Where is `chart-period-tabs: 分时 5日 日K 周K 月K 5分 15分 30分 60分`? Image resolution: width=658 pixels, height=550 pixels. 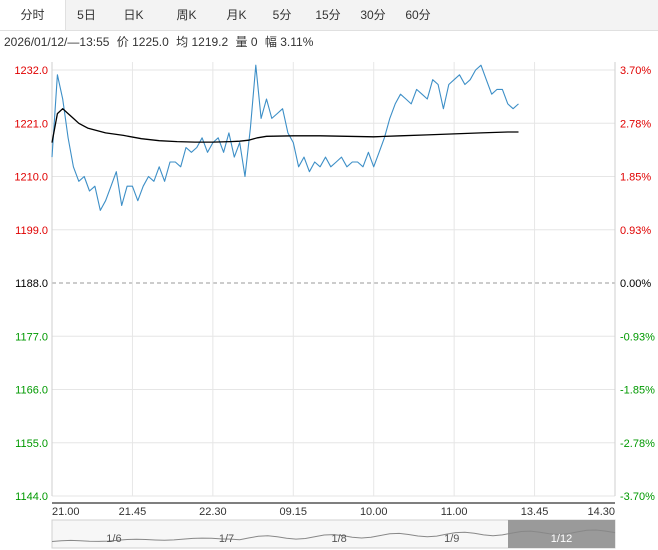
chart-period-tabs: 分时 5日 日K 周K 月K 5分 15分 30分 60分 is located at coordinates (329, 15).